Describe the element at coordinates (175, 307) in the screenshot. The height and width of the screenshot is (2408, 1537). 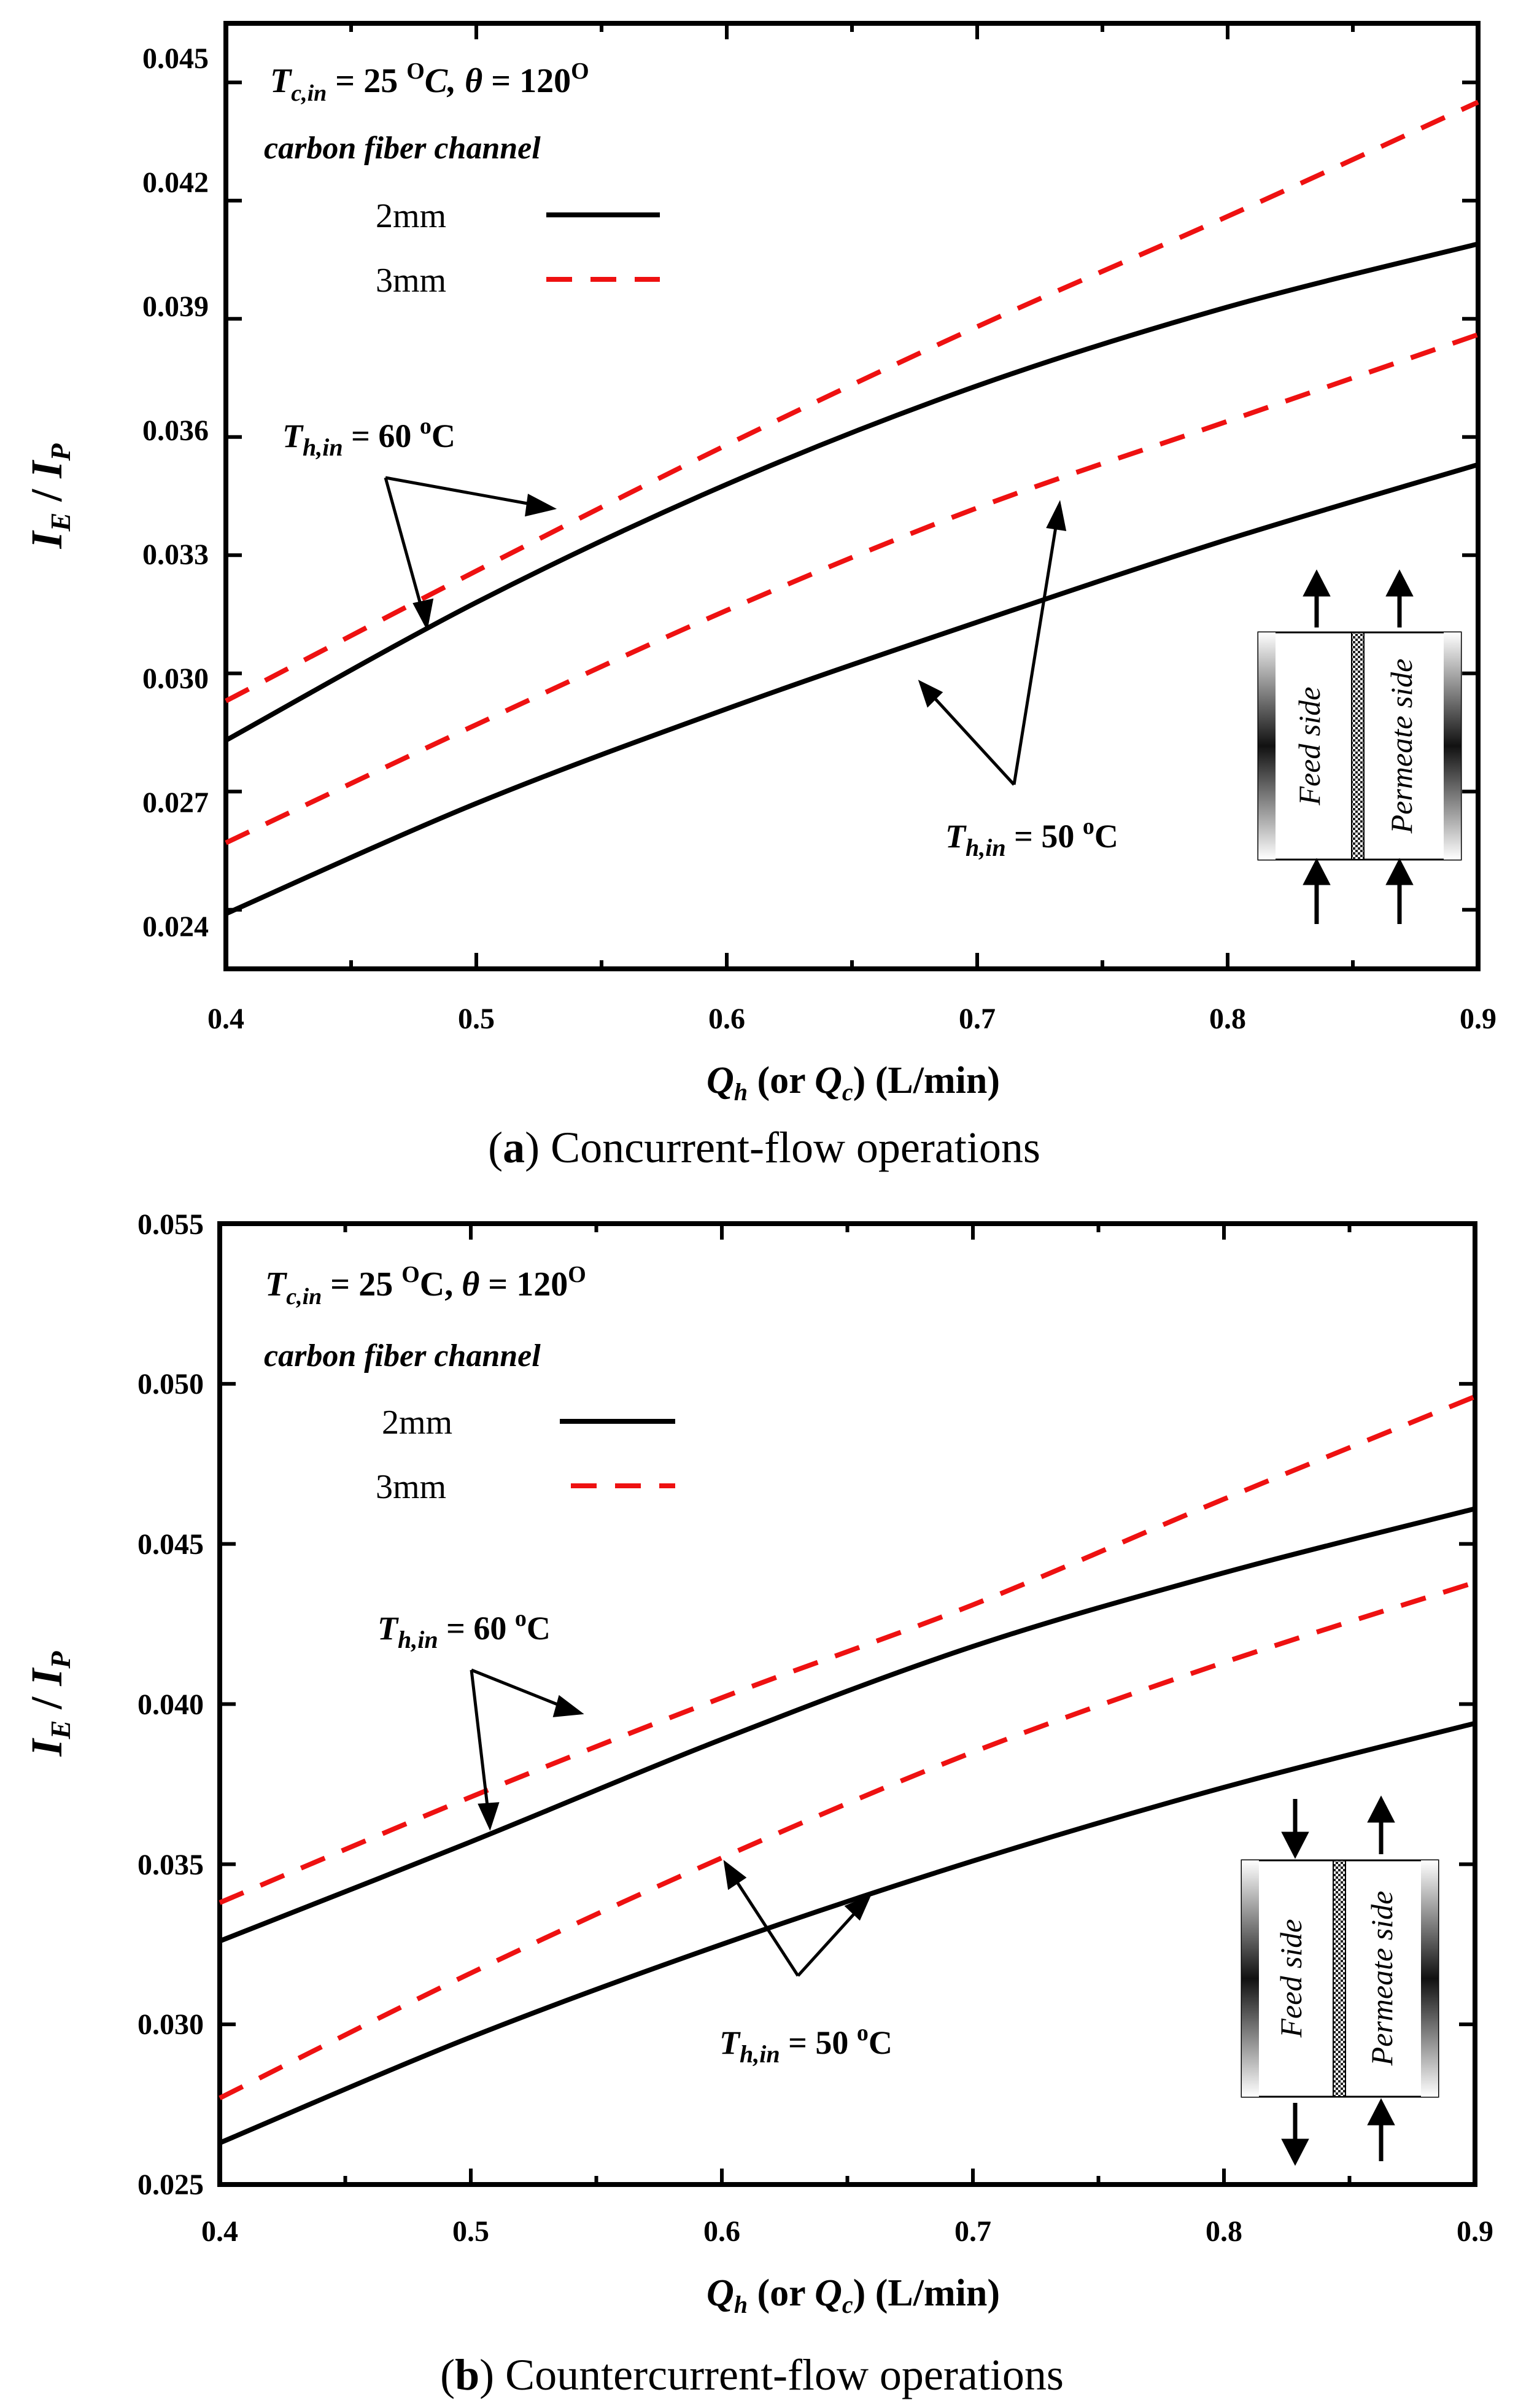
I see `y-tick-a-5: 0.039` at that location.